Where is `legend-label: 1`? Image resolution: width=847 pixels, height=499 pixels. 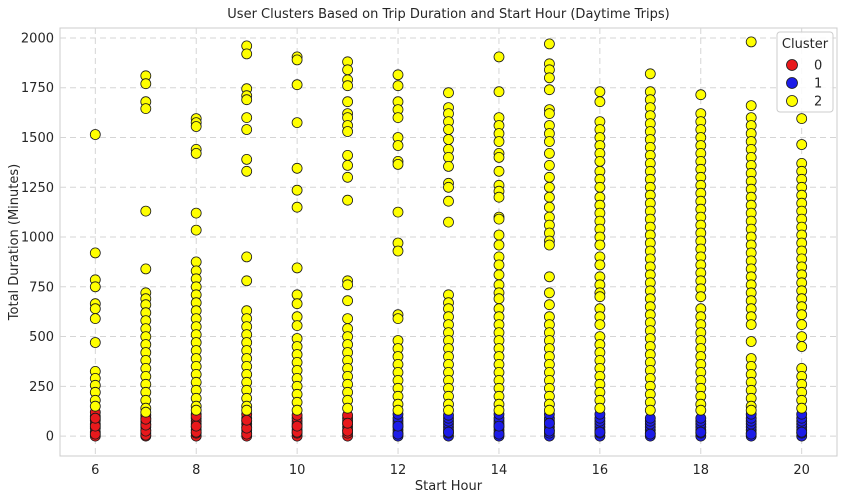 legend-label: 1 is located at coordinates (818, 84).